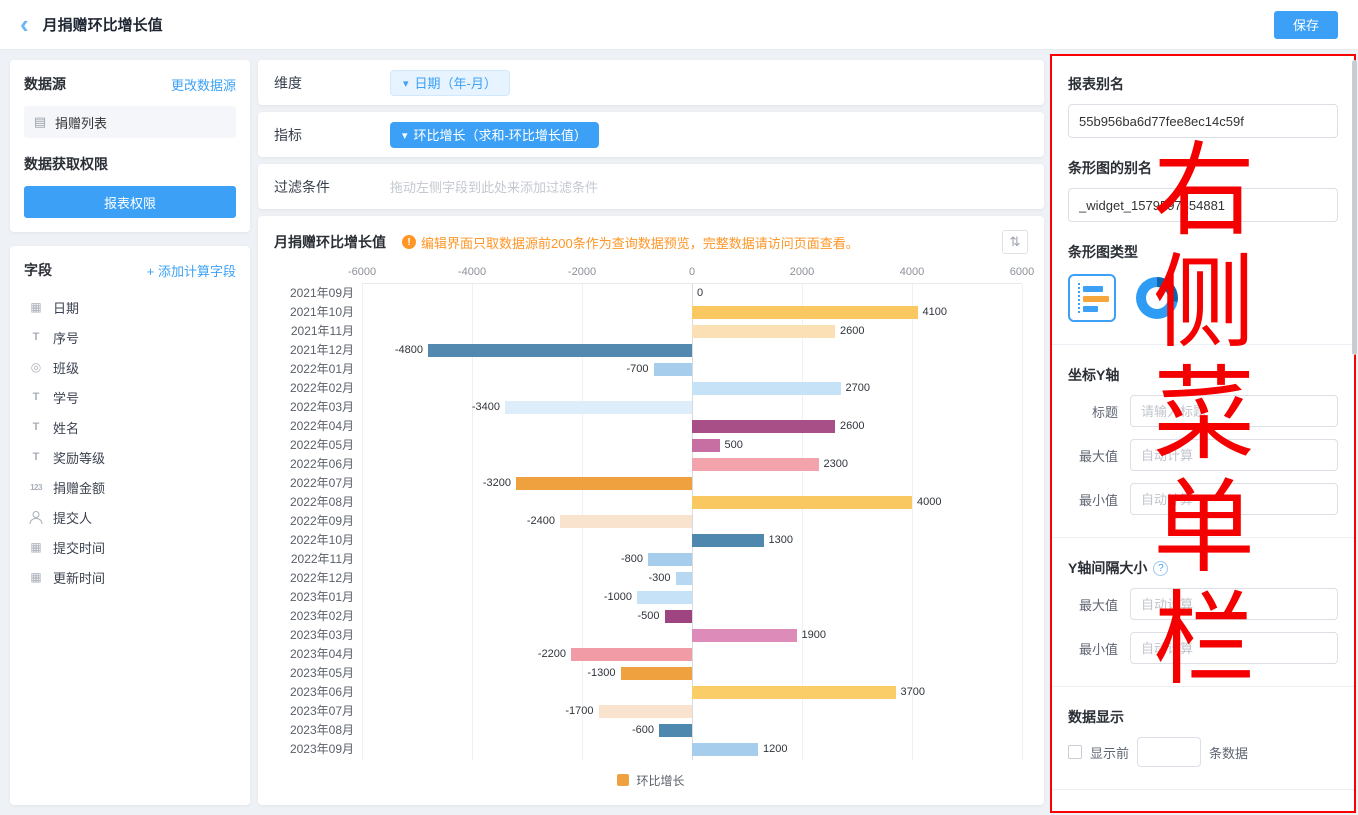 The width and height of the screenshot is (1358, 815). I want to click on bar-2022年10月, so click(728, 540).